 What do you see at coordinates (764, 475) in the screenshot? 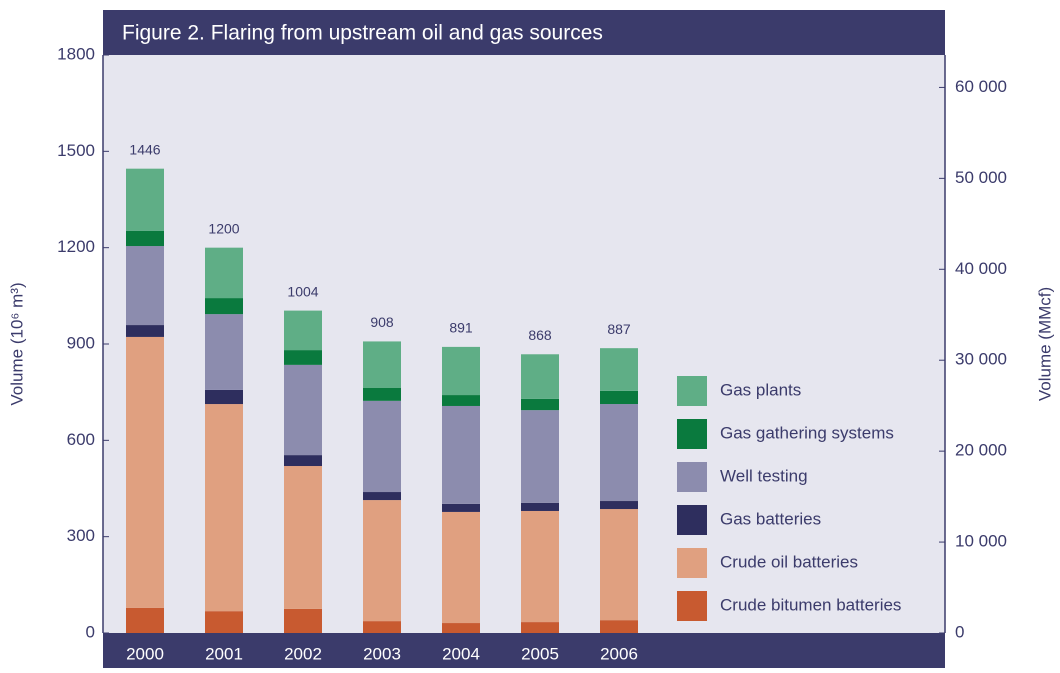
I see `legend-label: Well testing` at bounding box center [764, 475].